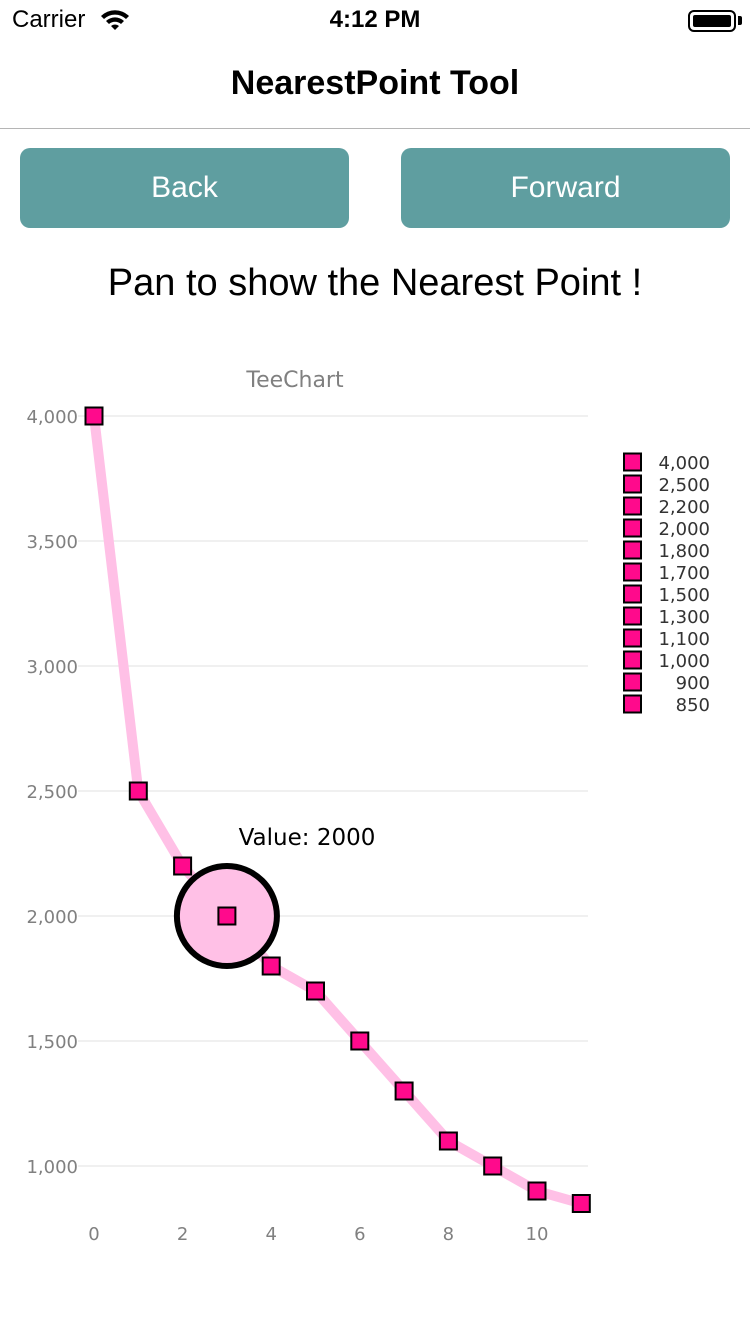 The width and height of the screenshot is (750, 1334). Describe the element at coordinates (684, 661) in the screenshot. I see `legend-label: 1,000` at that location.